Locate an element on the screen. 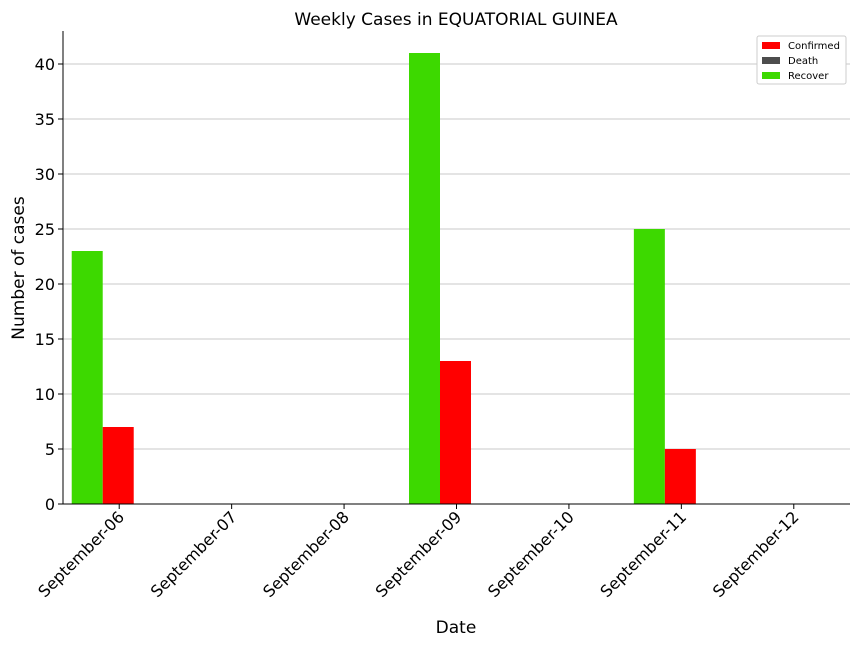 The image size is (864, 648). legend: Confirmed Death Recover is located at coordinates (801, 60).